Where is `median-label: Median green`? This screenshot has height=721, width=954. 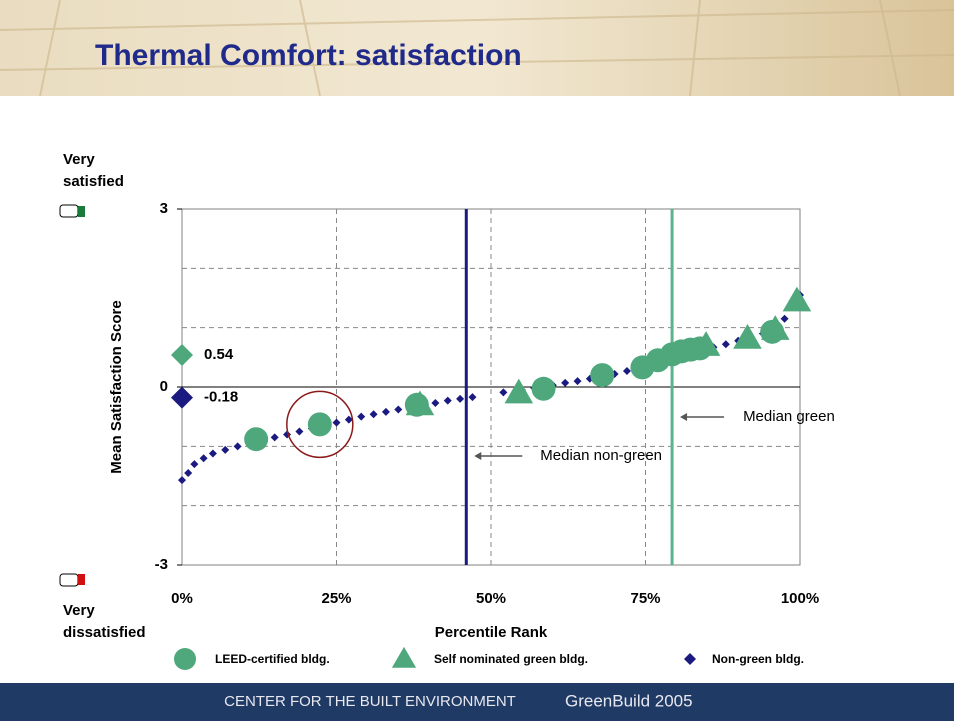
median-label: Median green is located at coordinates (789, 416).